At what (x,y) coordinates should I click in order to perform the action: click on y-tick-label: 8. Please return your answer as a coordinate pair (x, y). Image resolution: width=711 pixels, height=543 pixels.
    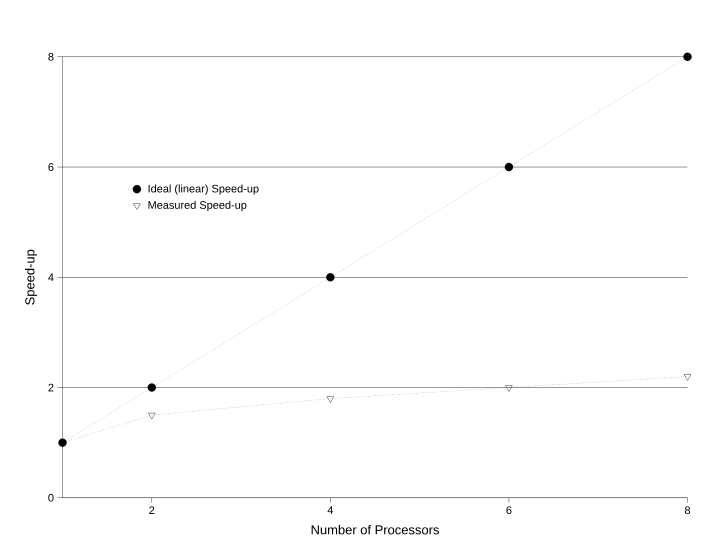
    Looking at the image, I should click on (51, 56).